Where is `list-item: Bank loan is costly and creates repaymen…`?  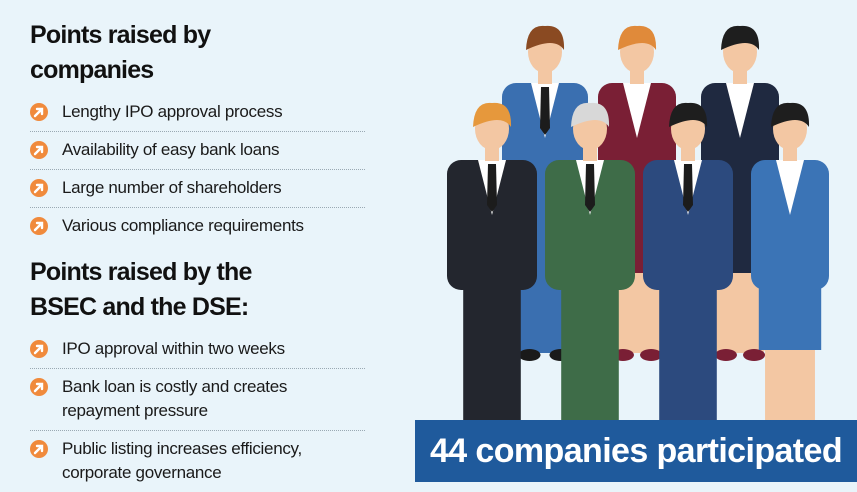
list-item: Bank loan is costly and creates repaymen… is located at coordinates (197, 400).